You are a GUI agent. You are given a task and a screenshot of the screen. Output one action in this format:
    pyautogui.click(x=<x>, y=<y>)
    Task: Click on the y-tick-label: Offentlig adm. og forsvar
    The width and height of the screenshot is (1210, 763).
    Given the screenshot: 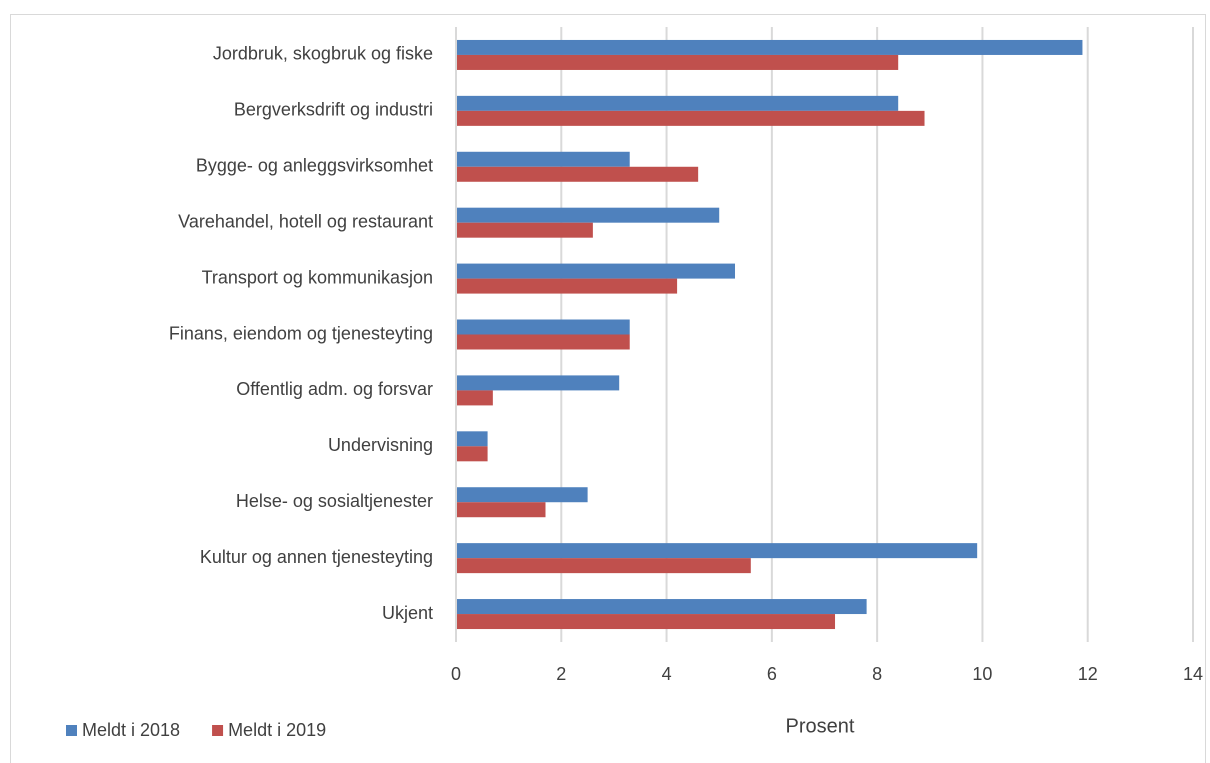 What is the action you would take?
    pyautogui.click(x=334, y=389)
    